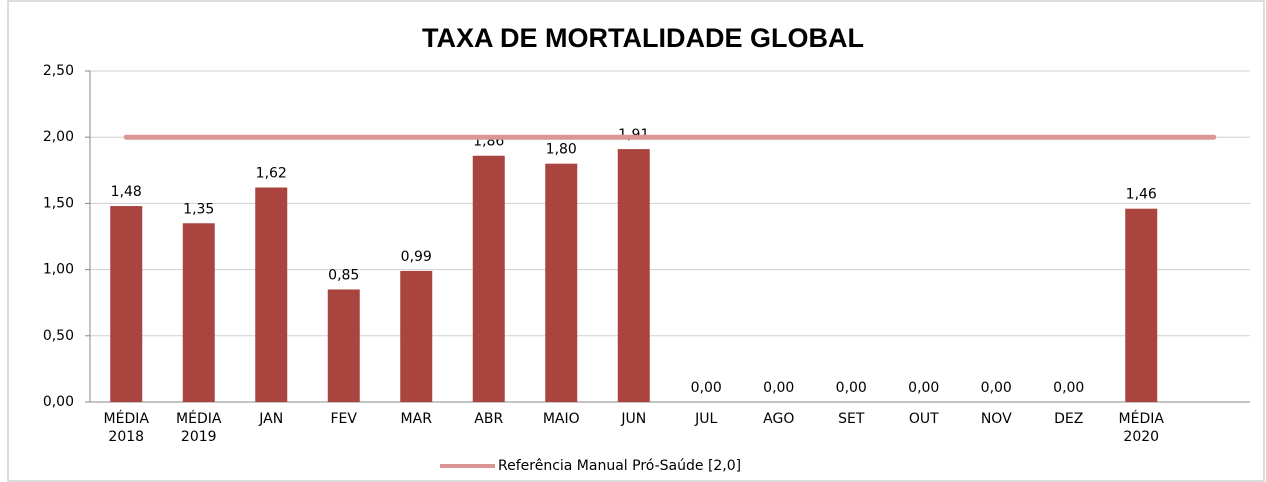 This screenshot has height=482, width=1266. What do you see at coordinates (270, 419) in the screenshot?
I see `x-tick-label: JAN` at bounding box center [270, 419].